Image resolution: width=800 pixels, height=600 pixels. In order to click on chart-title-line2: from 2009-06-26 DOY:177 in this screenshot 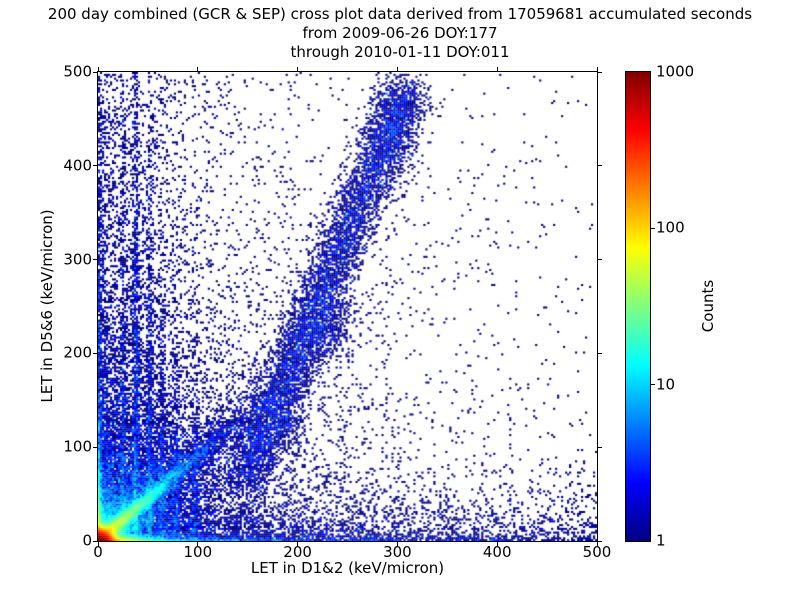, I will do `click(400, 33)`.